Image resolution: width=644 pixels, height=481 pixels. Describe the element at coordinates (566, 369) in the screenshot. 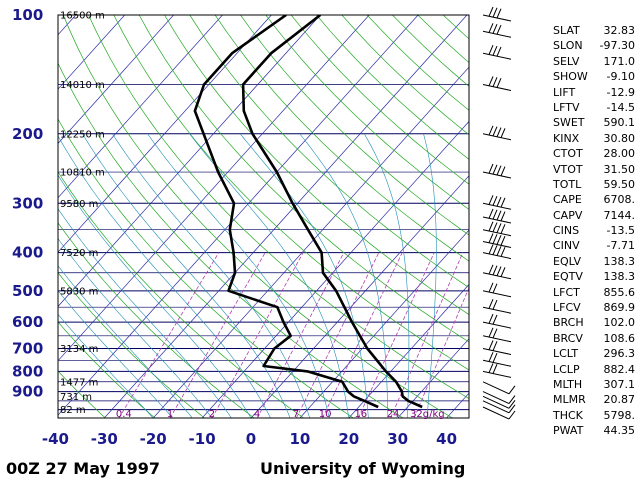

I see `index-label: LCLP` at that location.